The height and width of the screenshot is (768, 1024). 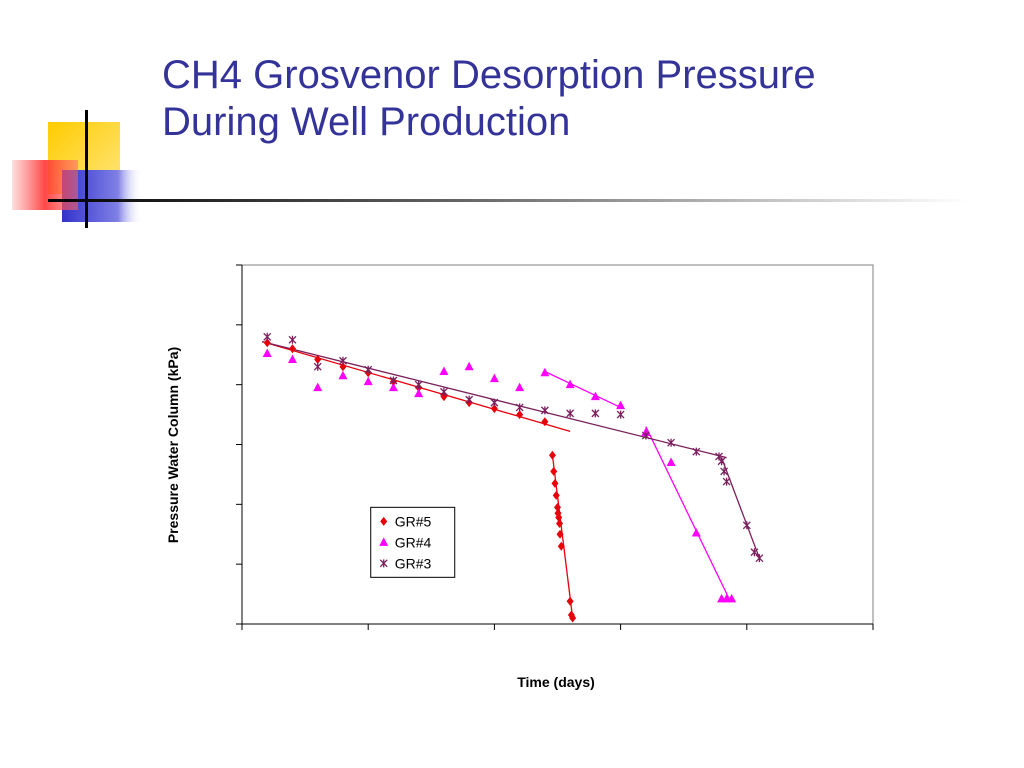 What do you see at coordinates (173, 445) in the screenshot?
I see `y-axis-label: Pressure Water Column (kPa)` at bounding box center [173, 445].